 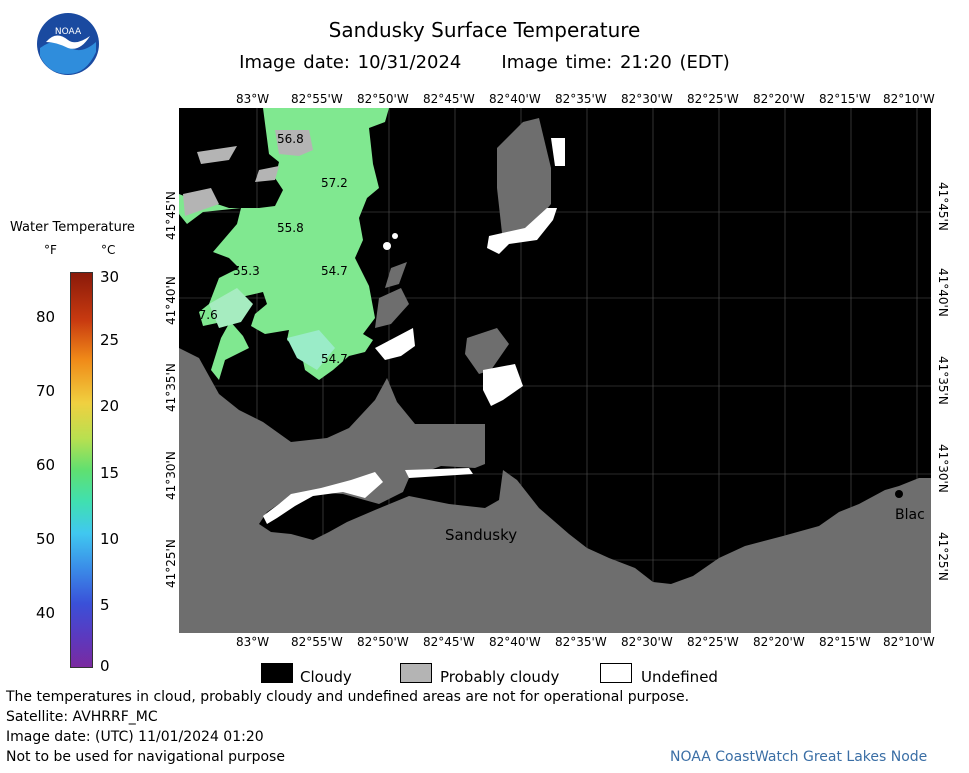 I want to click on lat-label-right: 41°45'N, so click(x=943, y=206).